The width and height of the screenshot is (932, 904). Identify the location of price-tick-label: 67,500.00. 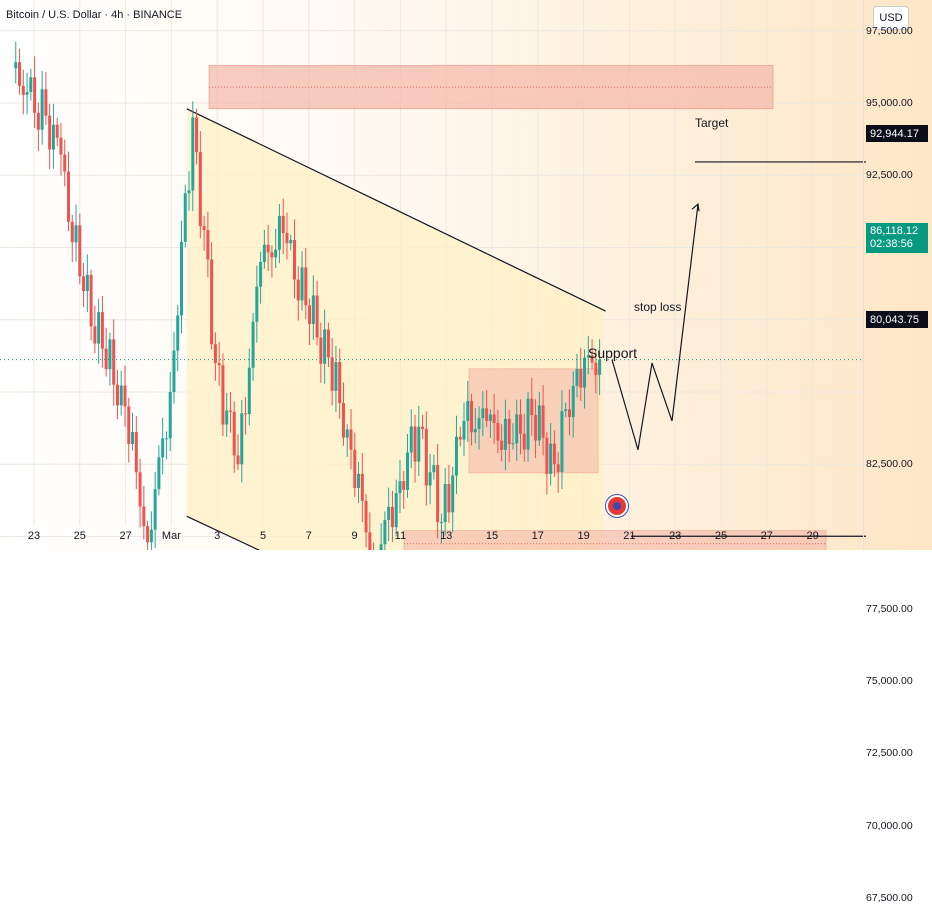
(889, 897).